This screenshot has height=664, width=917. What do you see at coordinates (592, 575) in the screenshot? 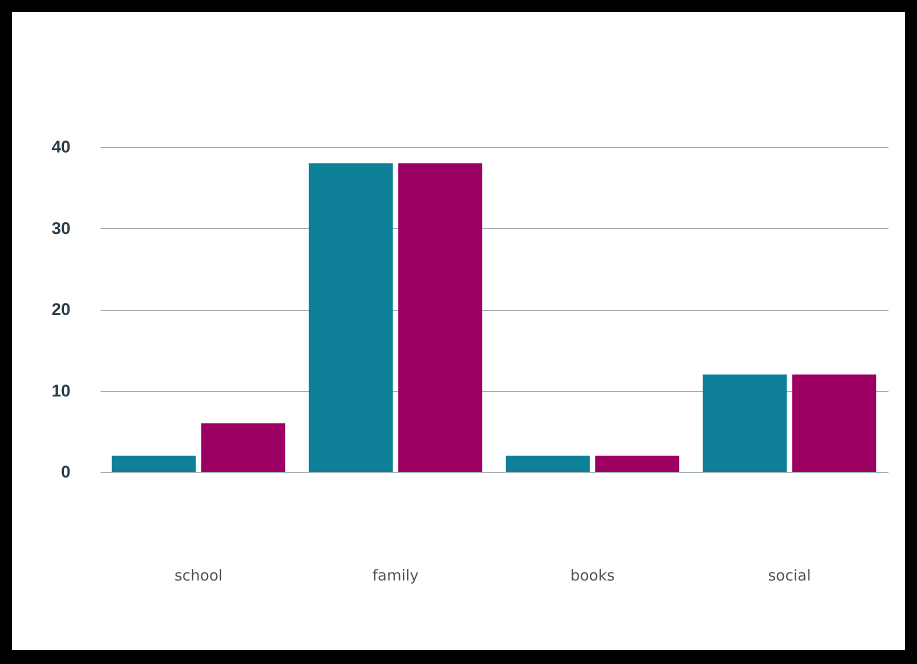
I see `x-tick-label: books` at bounding box center [592, 575].